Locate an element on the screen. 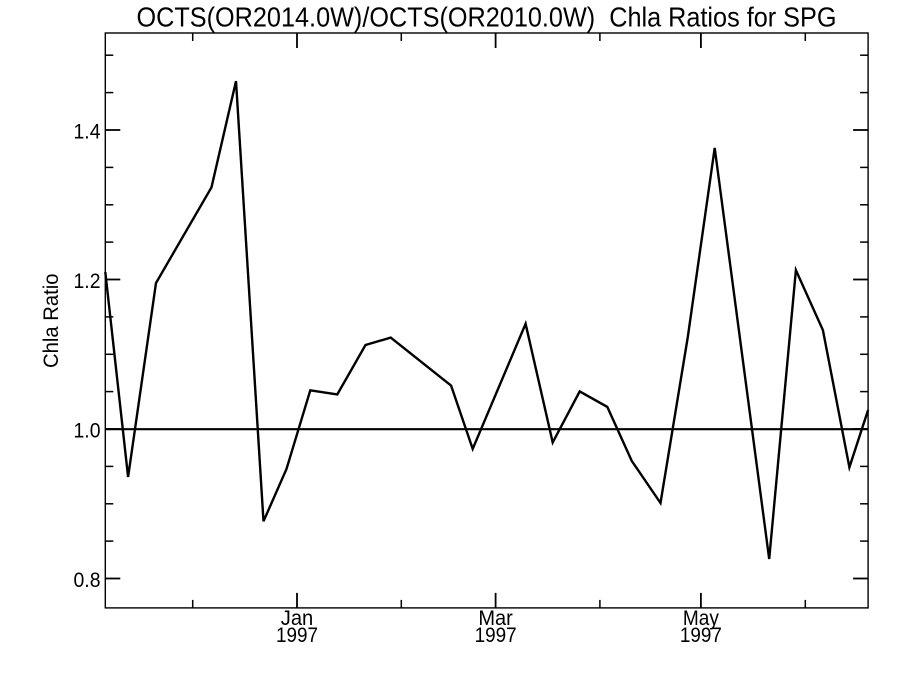 This screenshot has height=675, width=900. svg-text: 1.0 is located at coordinates (87, 430).